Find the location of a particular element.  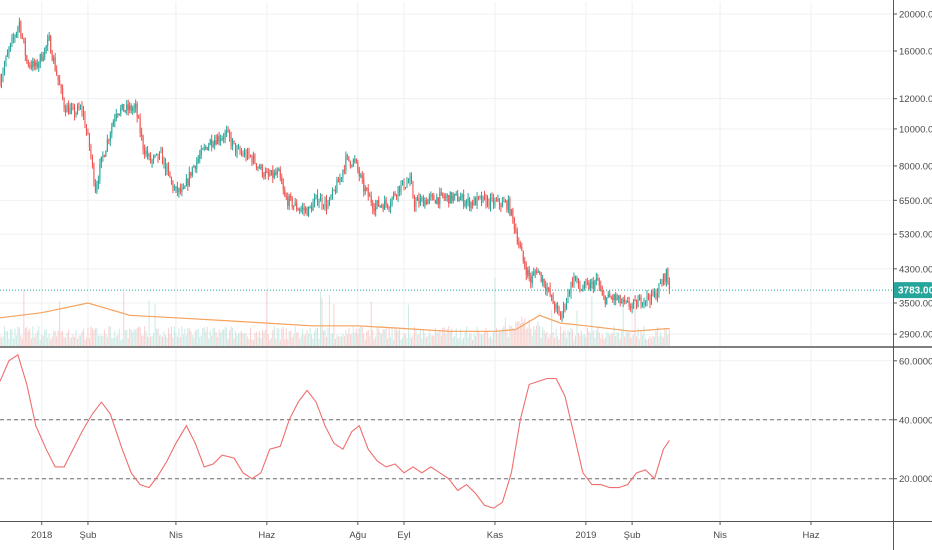

time-tick-label: Şub is located at coordinates (88, 535).